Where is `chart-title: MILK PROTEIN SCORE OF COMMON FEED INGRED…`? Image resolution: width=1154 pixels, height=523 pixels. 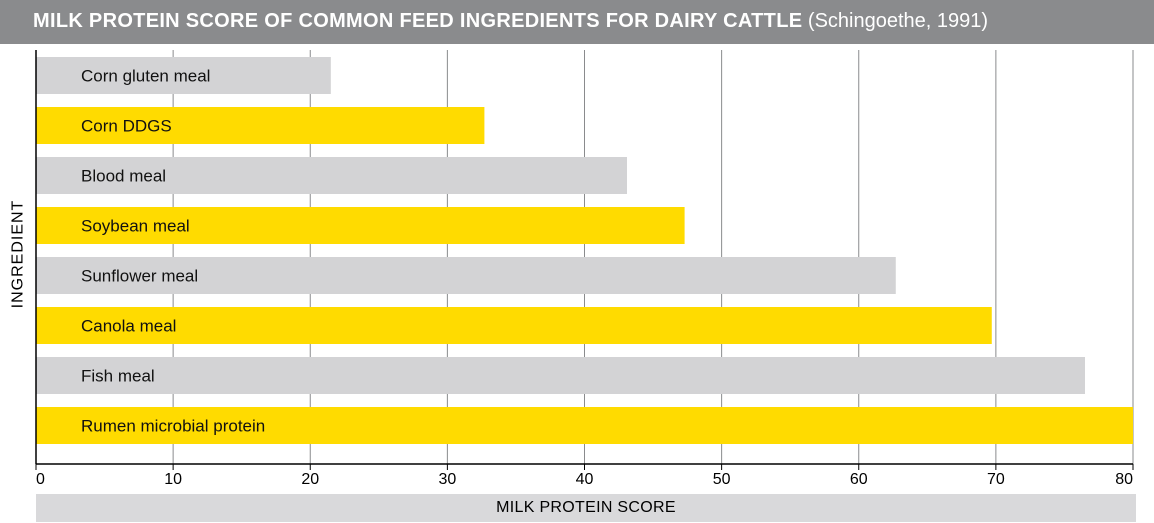 chart-title: MILK PROTEIN SCORE OF COMMON FEED INGRED… is located at coordinates (577, 22).